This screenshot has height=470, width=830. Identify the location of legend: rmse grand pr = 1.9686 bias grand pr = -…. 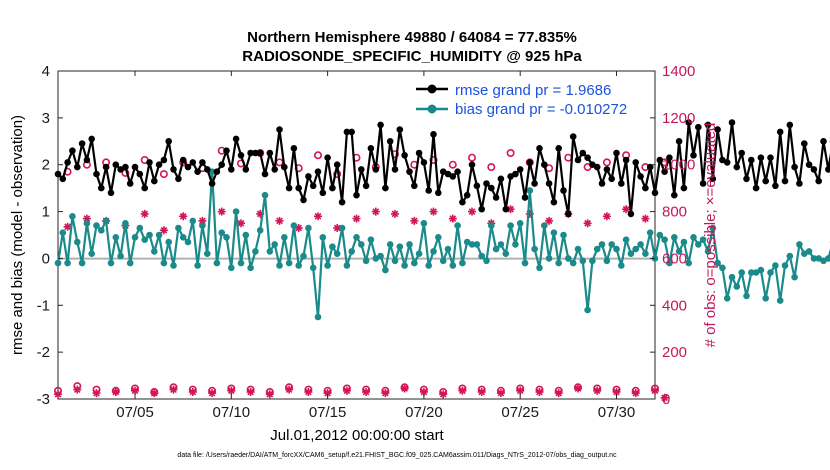
(531, 100).